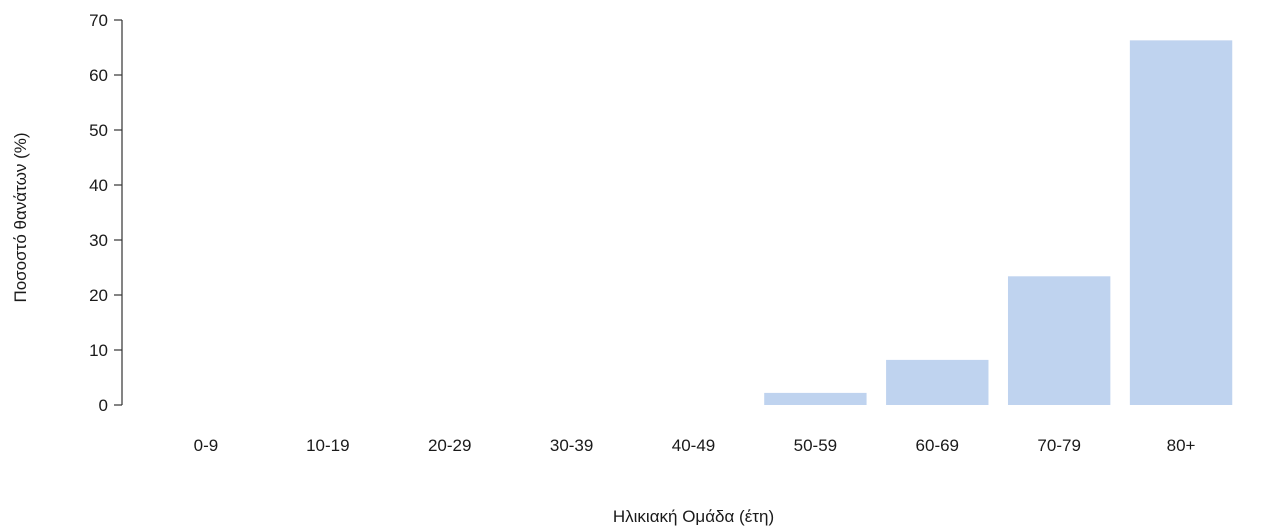  Describe the element at coordinates (98, 350) in the screenshot. I see `y-tick-label: 10` at that location.